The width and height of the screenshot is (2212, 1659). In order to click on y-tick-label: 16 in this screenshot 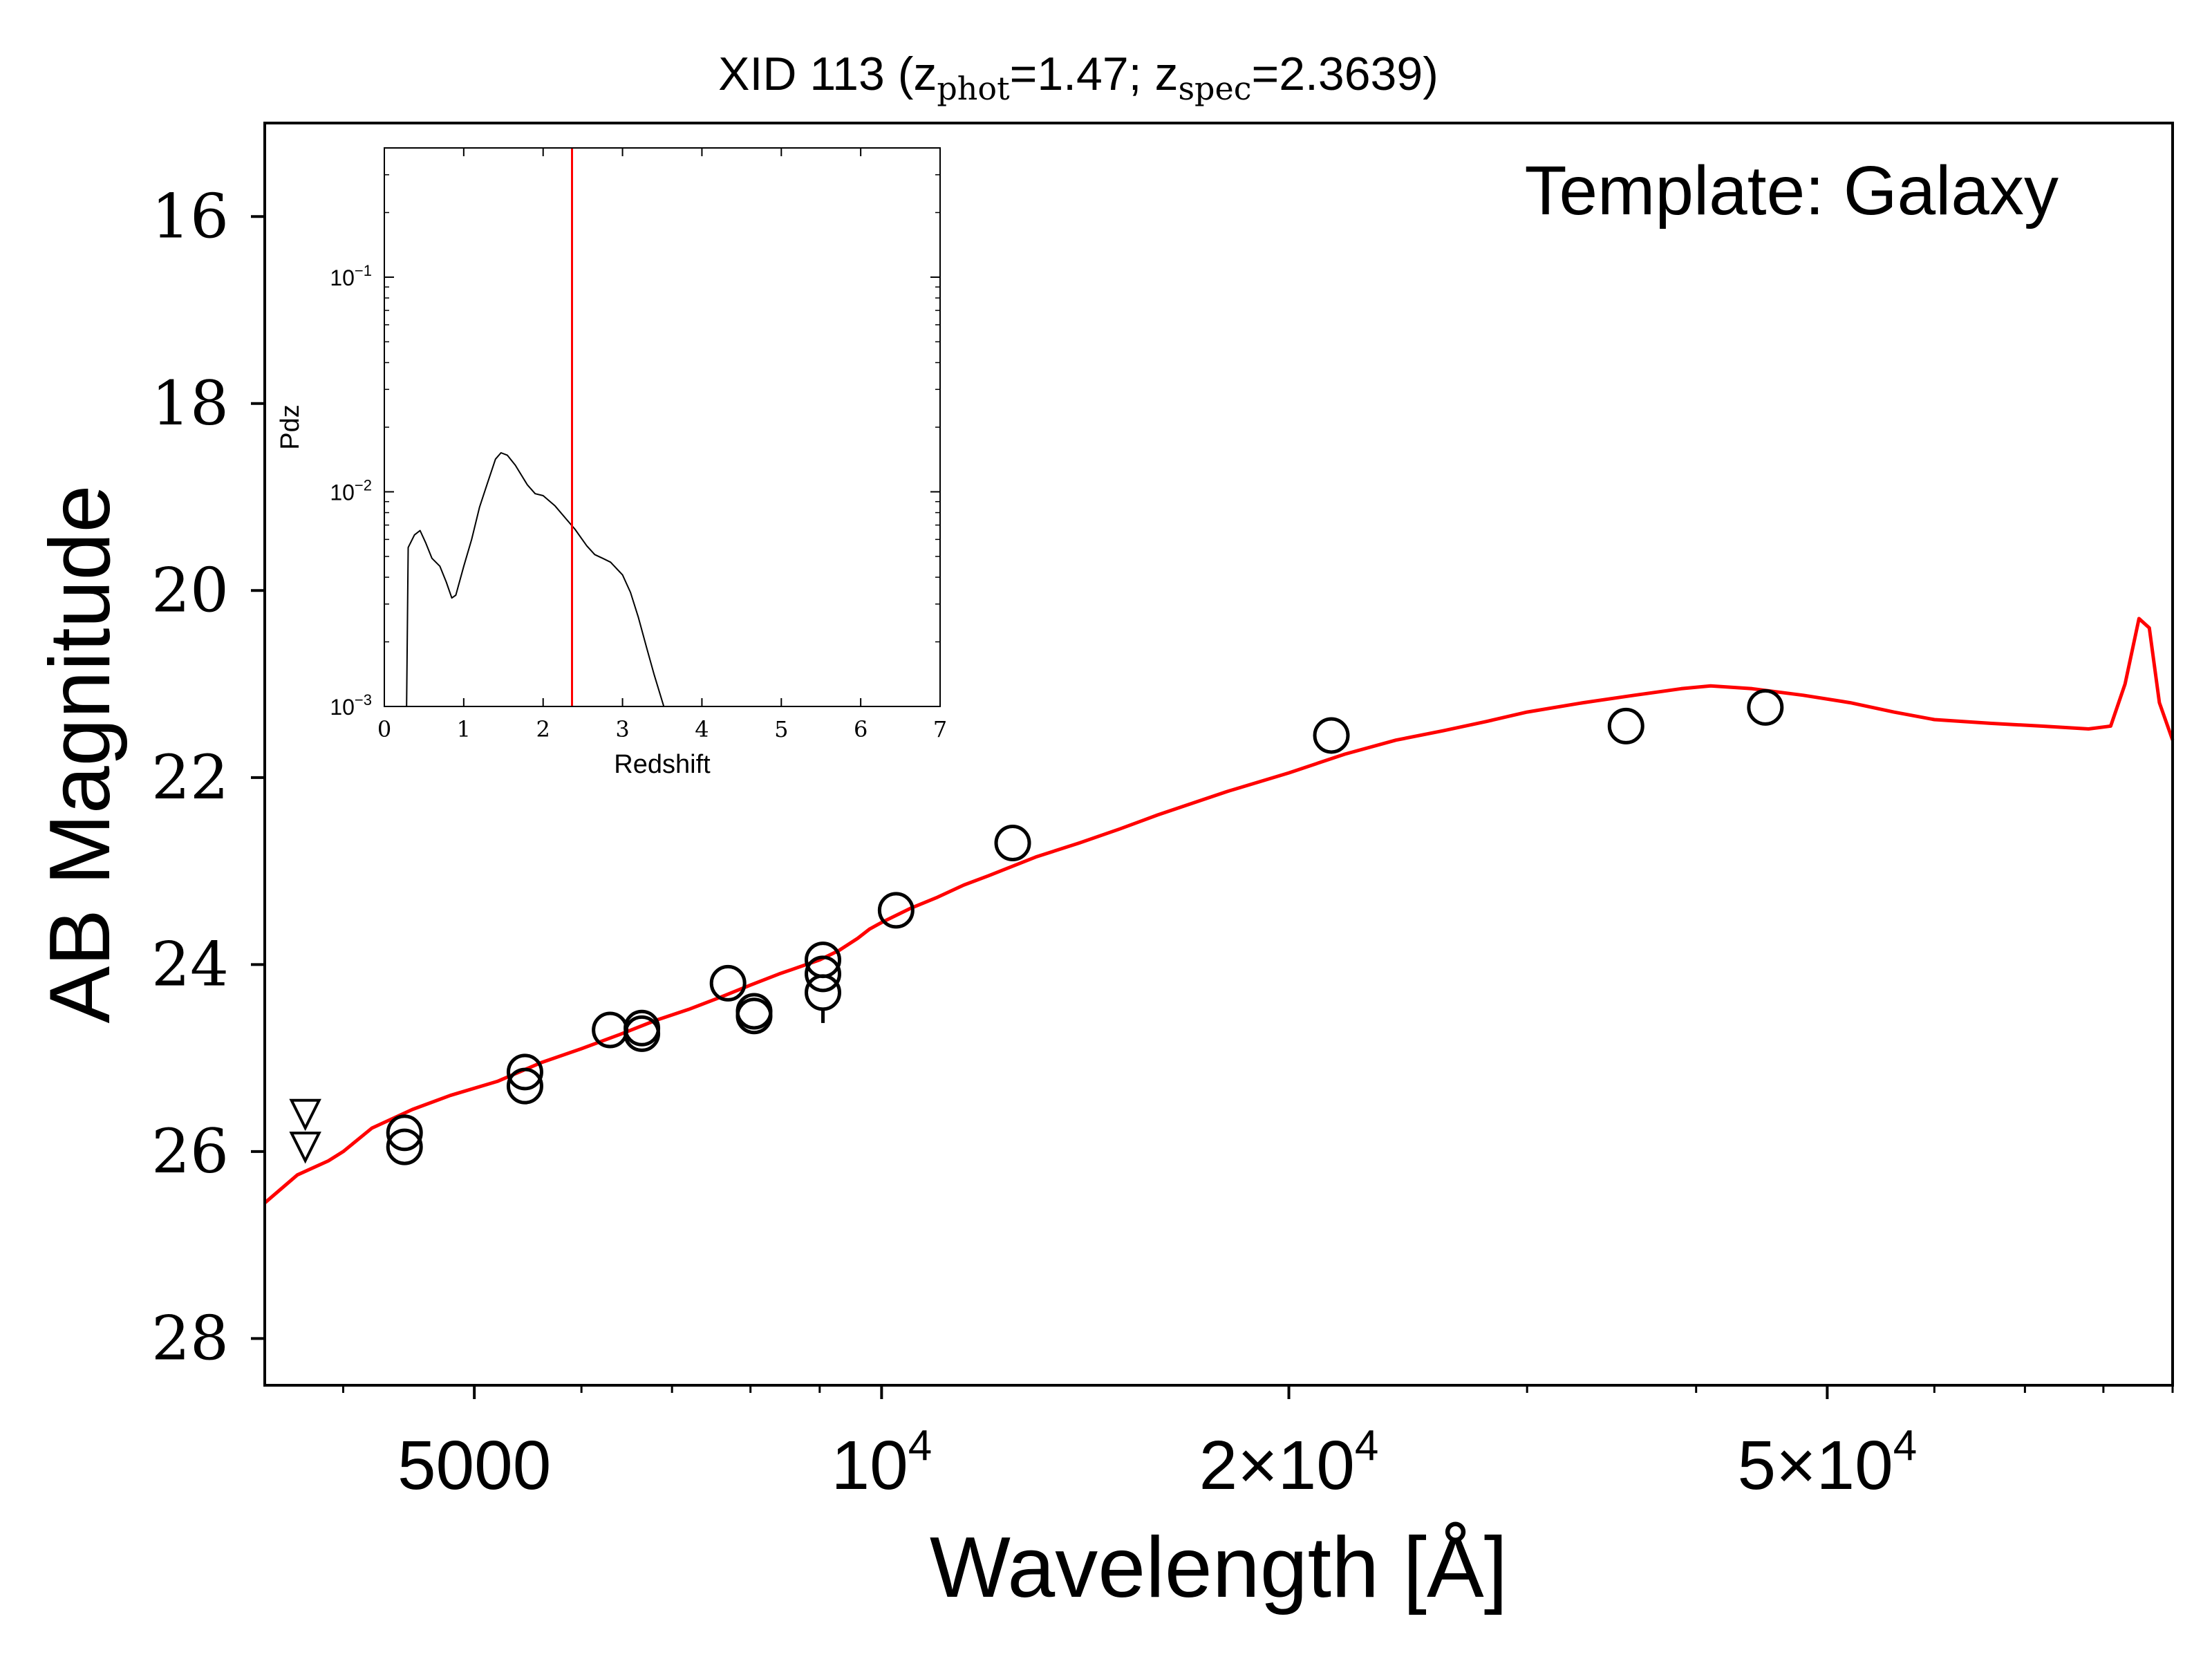, I will do `click(190, 216)`.